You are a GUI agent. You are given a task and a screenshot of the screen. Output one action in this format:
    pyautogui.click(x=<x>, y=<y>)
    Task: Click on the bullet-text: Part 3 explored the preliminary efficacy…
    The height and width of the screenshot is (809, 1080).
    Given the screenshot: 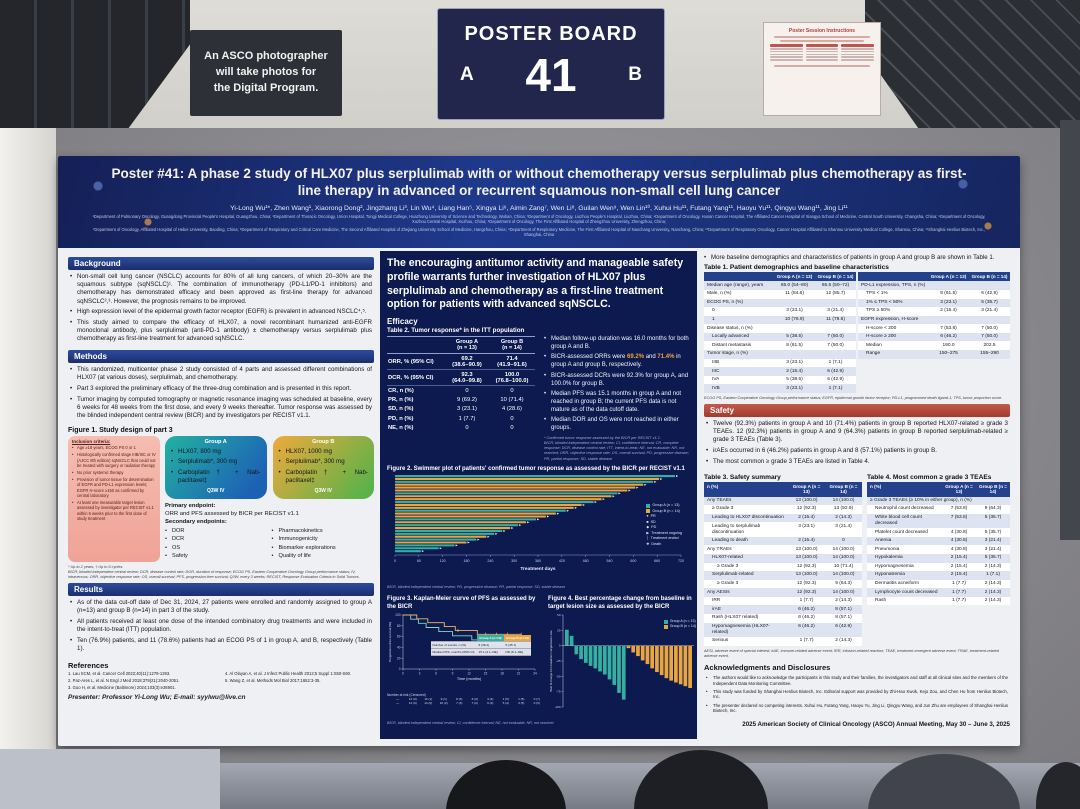 What is the action you would take?
    pyautogui.click(x=214, y=388)
    